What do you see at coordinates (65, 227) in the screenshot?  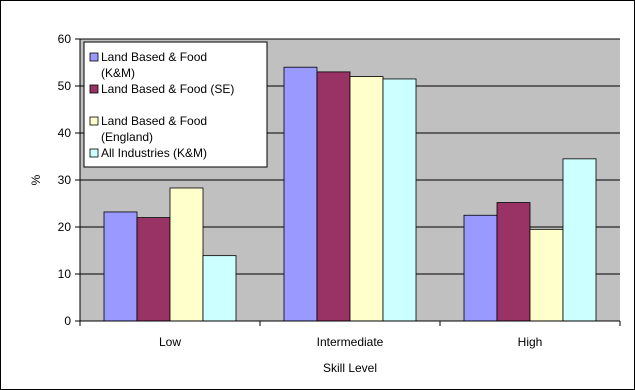 I see `y-tick-label: 20` at bounding box center [65, 227].